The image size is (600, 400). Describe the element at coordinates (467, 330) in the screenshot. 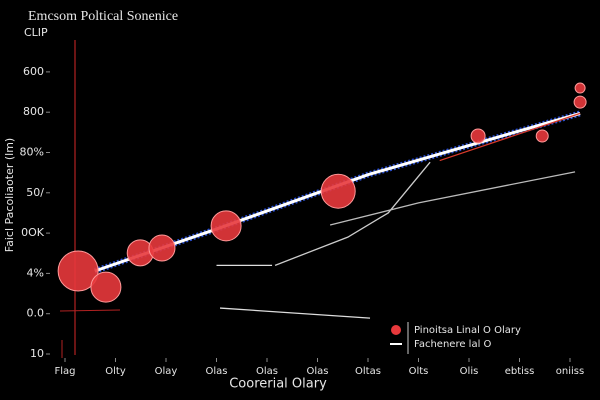

I see `legend-label: Pinoitsa Linal O Olary` at that location.